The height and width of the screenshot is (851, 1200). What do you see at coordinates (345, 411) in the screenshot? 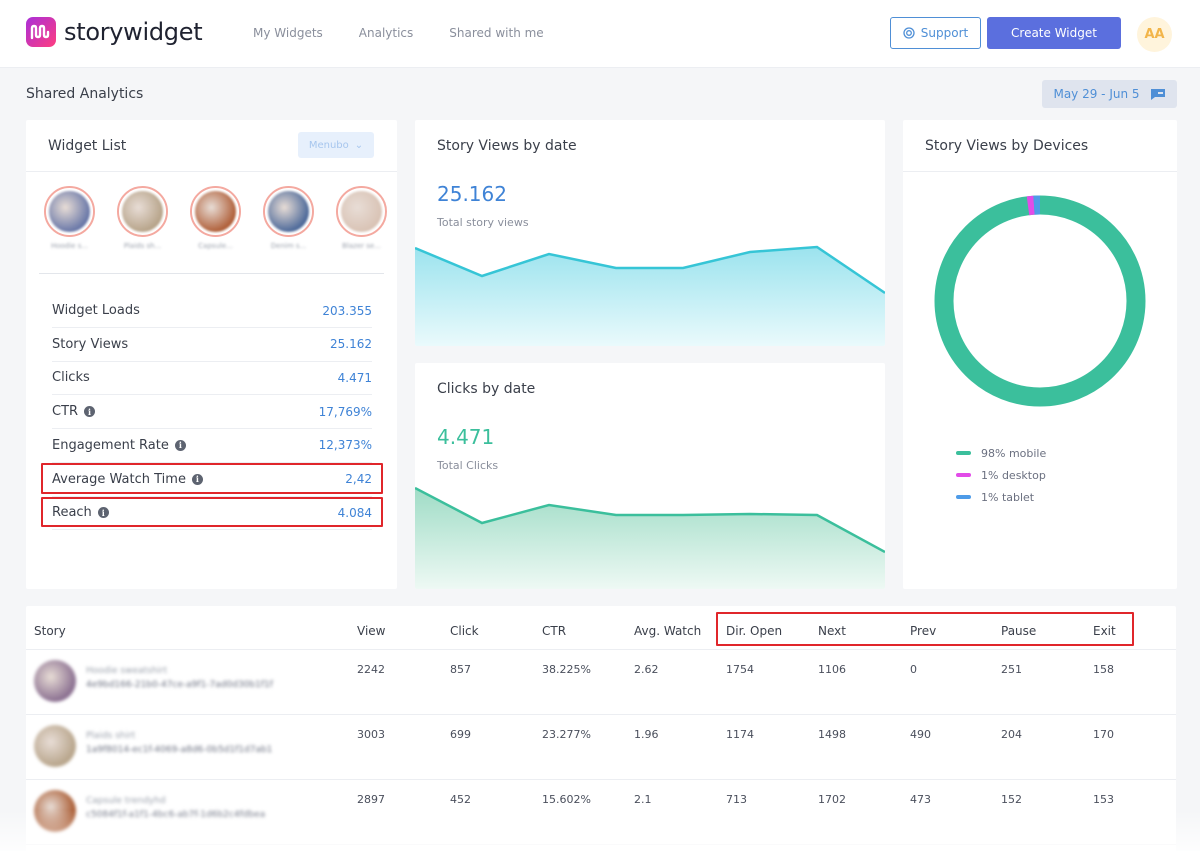
I see `metric-value: 17,769%` at bounding box center [345, 411].